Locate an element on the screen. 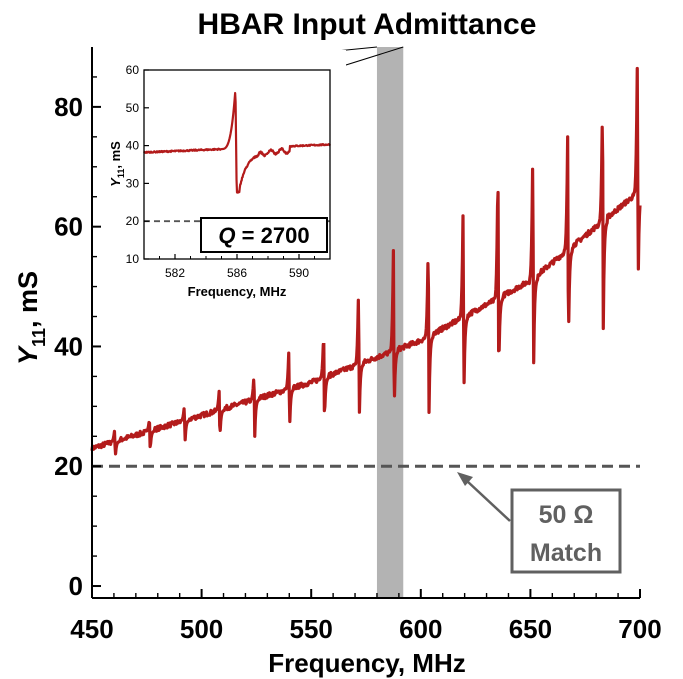 The image size is (683, 679). q-symbol: Q is located at coordinates (226, 235).